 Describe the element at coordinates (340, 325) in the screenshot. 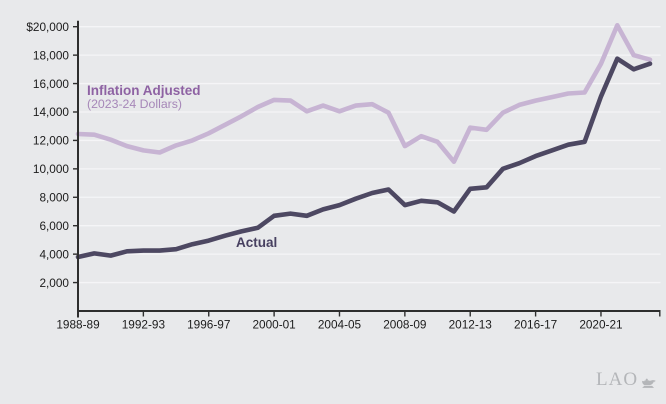

I see `x-tick-label: 2004-05` at that location.